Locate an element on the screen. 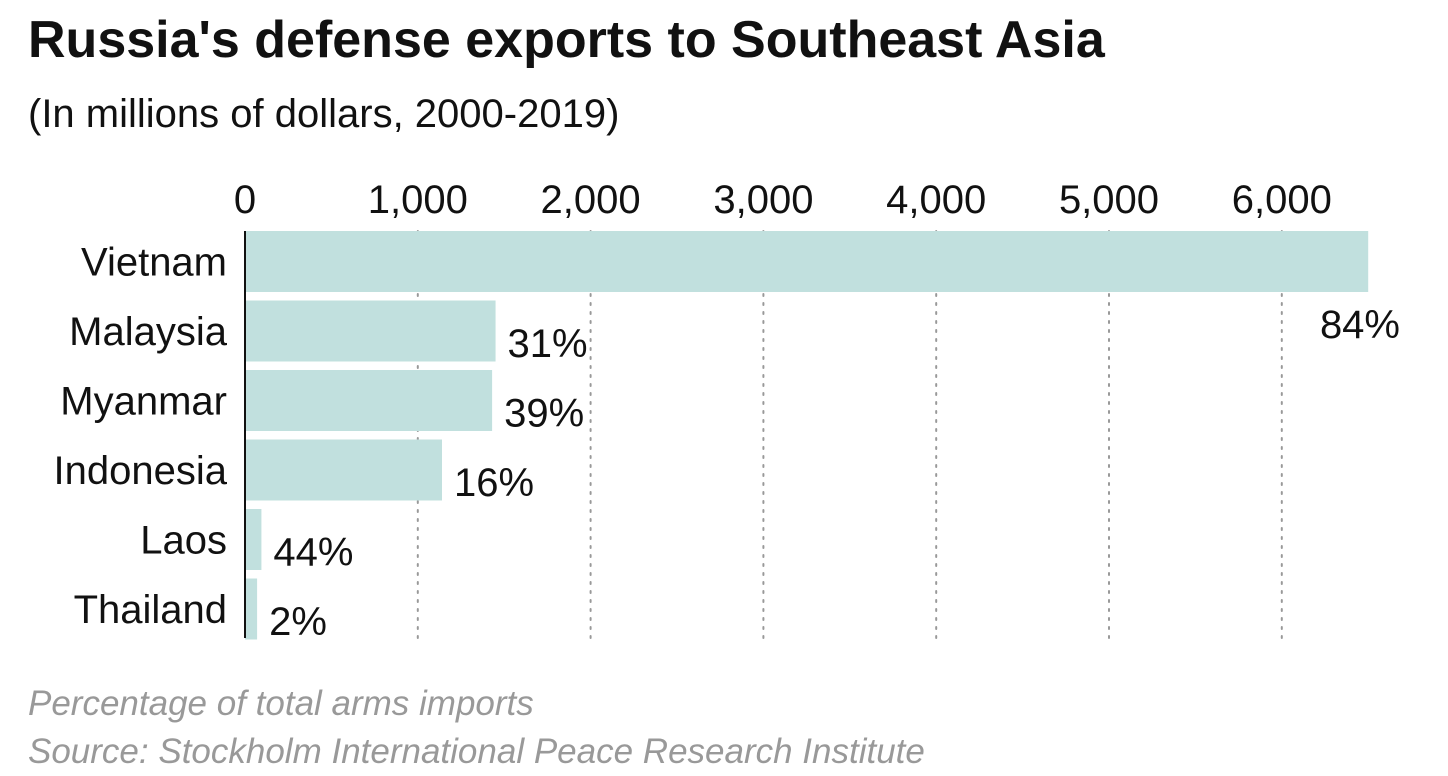 This screenshot has width=1448, height=776. bar-malaysia is located at coordinates (370, 331).